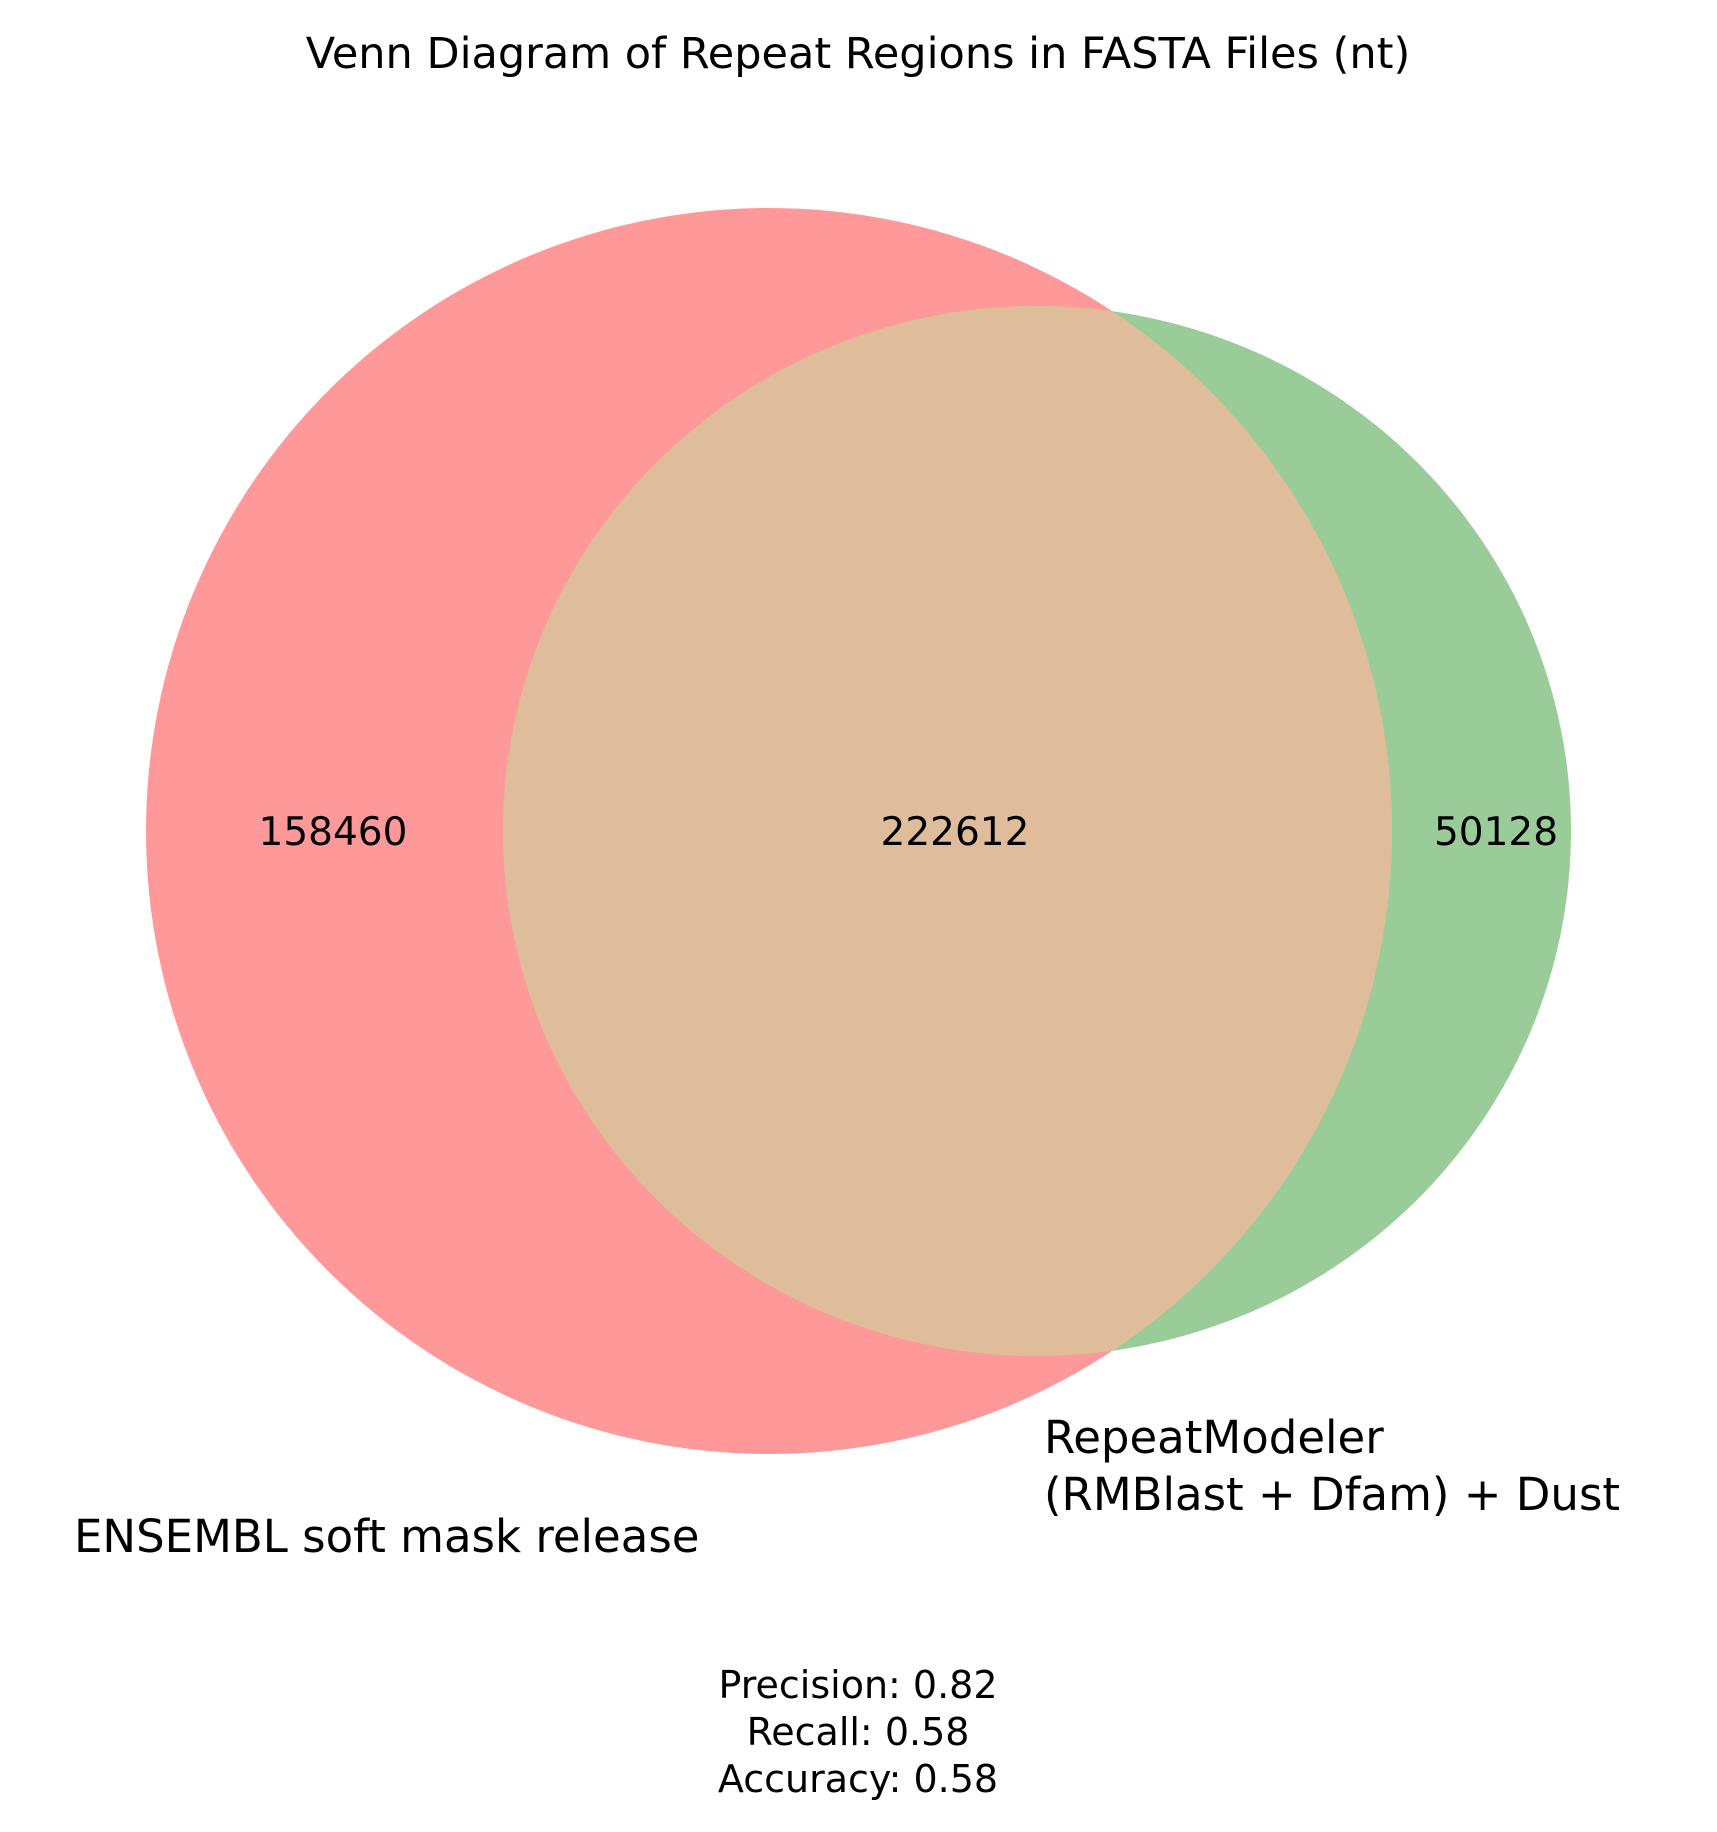 This screenshot has height=1832, width=1717. What do you see at coordinates (858, 1779) in the screenshot?
I see `accuracy-metric: Accuracy: 0.58` at bounding box center [858, 1779].